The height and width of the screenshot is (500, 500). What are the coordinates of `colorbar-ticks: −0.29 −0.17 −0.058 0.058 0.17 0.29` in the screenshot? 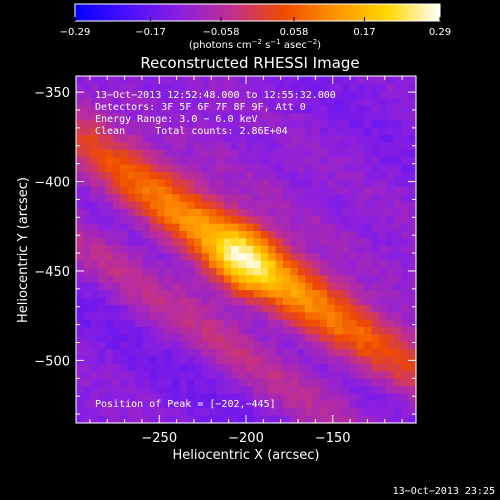 It's located at (255, 27).